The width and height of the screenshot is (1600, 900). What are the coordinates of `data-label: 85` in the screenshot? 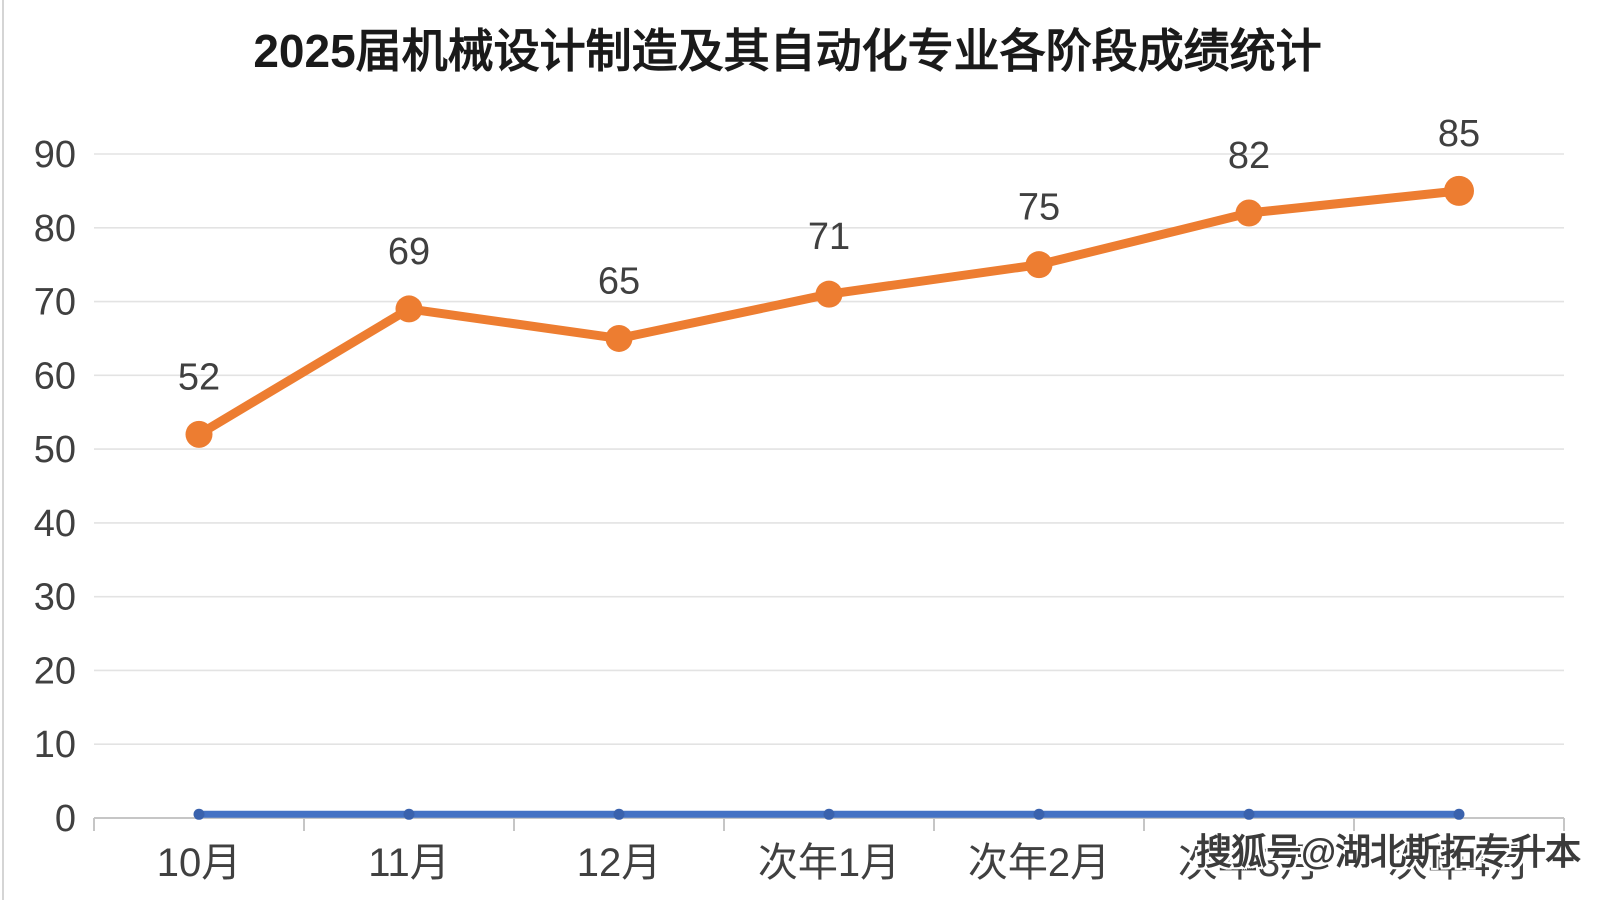 It's located at (1459, 134).